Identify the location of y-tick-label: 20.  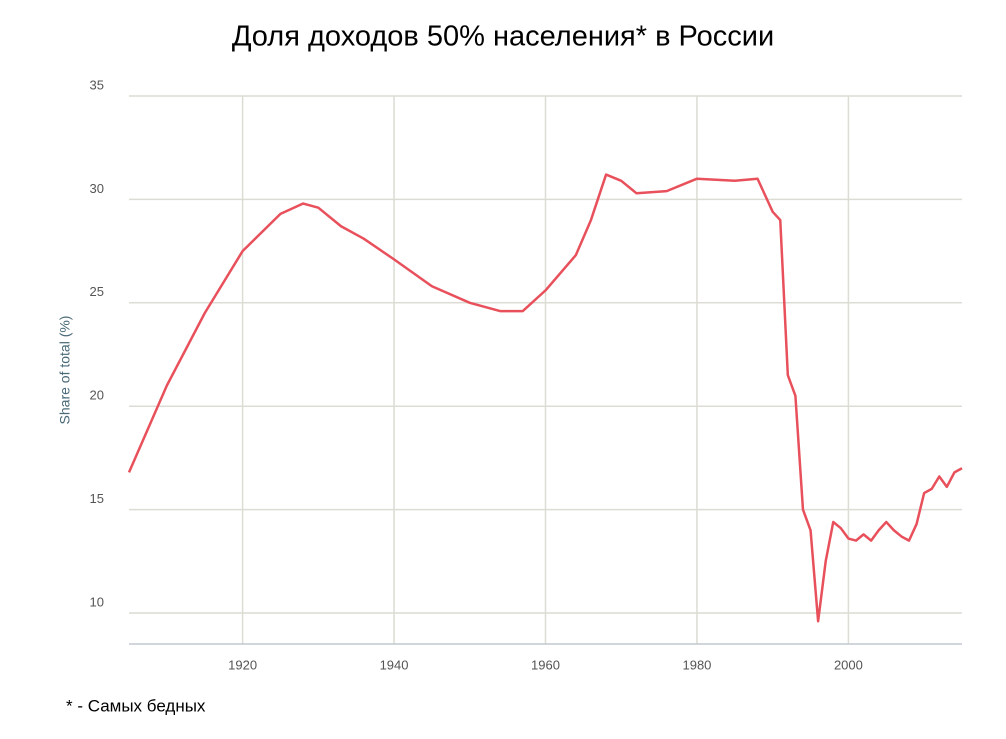
(97, 395).